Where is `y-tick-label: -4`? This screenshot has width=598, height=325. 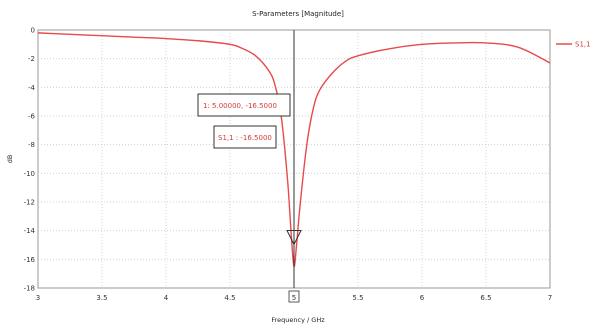 y-tick-label: -4 is located at coordinates (32, 88).